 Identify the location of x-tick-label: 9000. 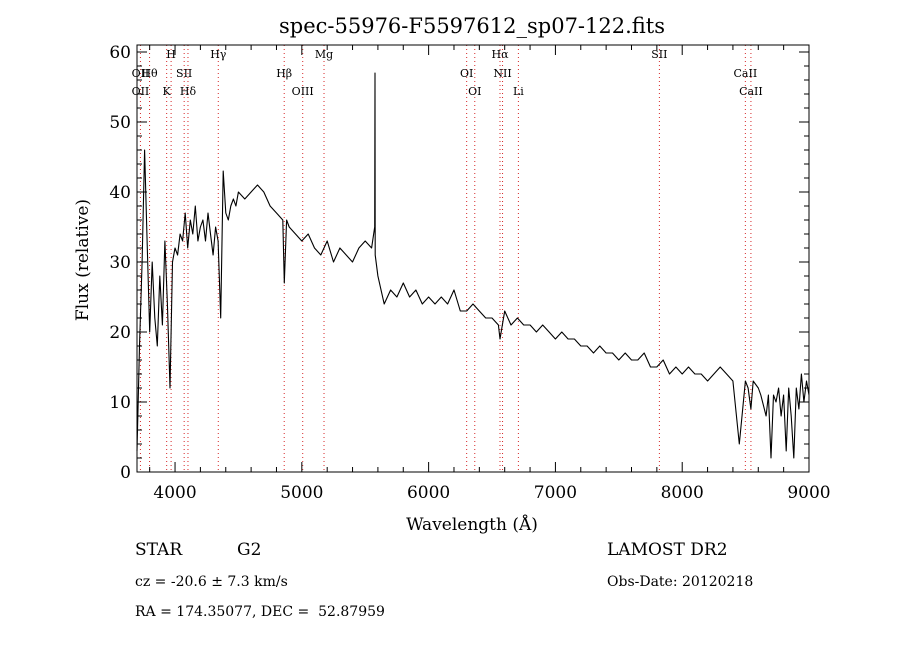
(808, 493).